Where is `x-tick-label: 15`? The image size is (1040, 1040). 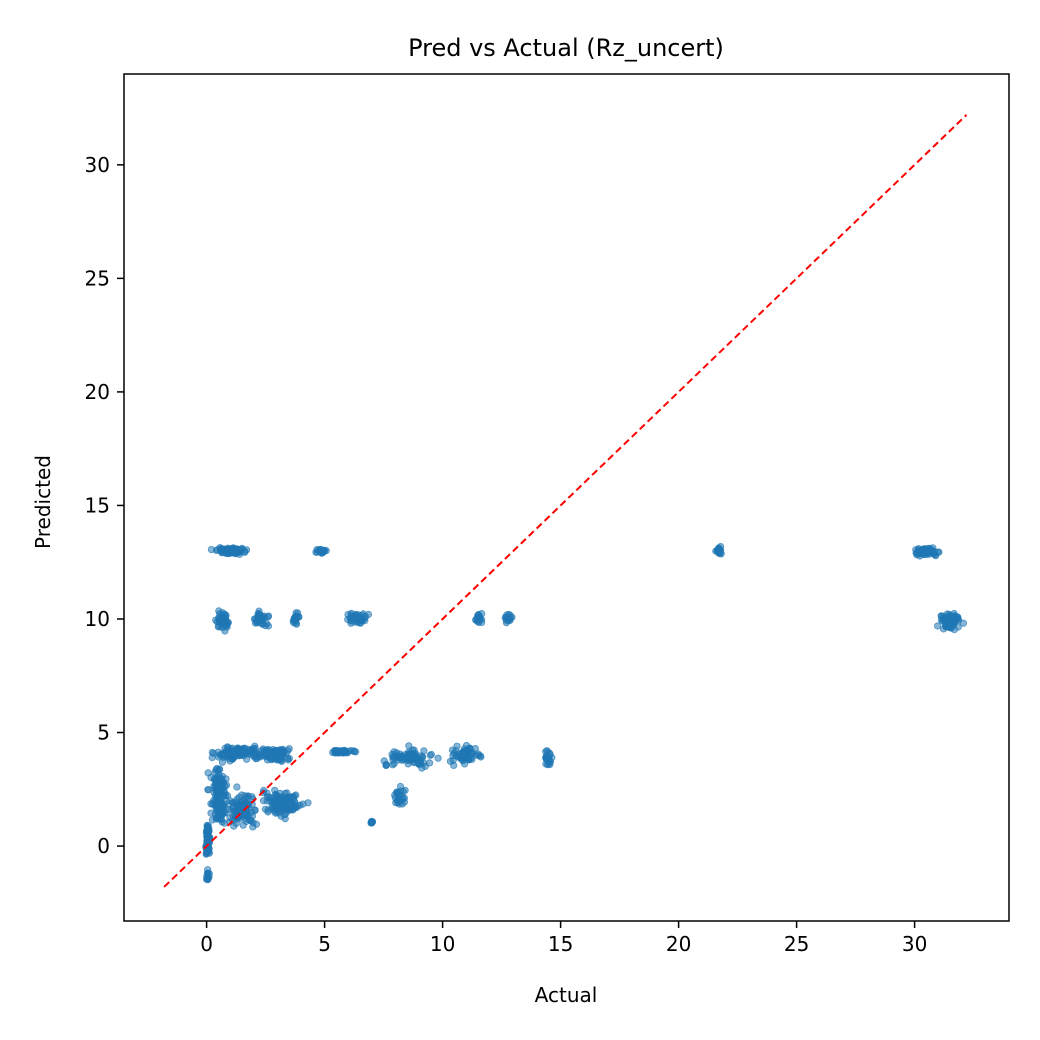
x-tick-label: 15 is located at coordinates (560, 944).